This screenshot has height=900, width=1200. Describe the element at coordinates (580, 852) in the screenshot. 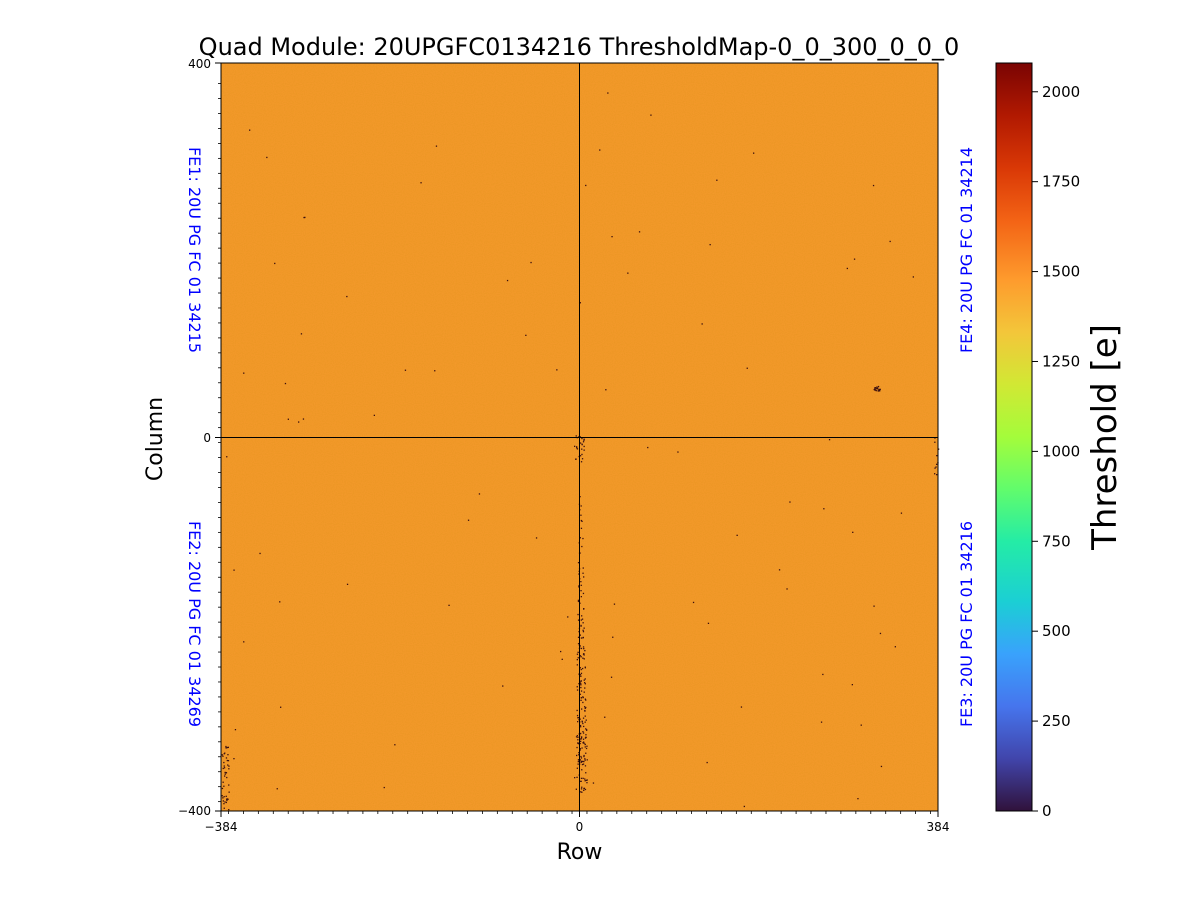

I see `x-axis-label: Row` at that location.